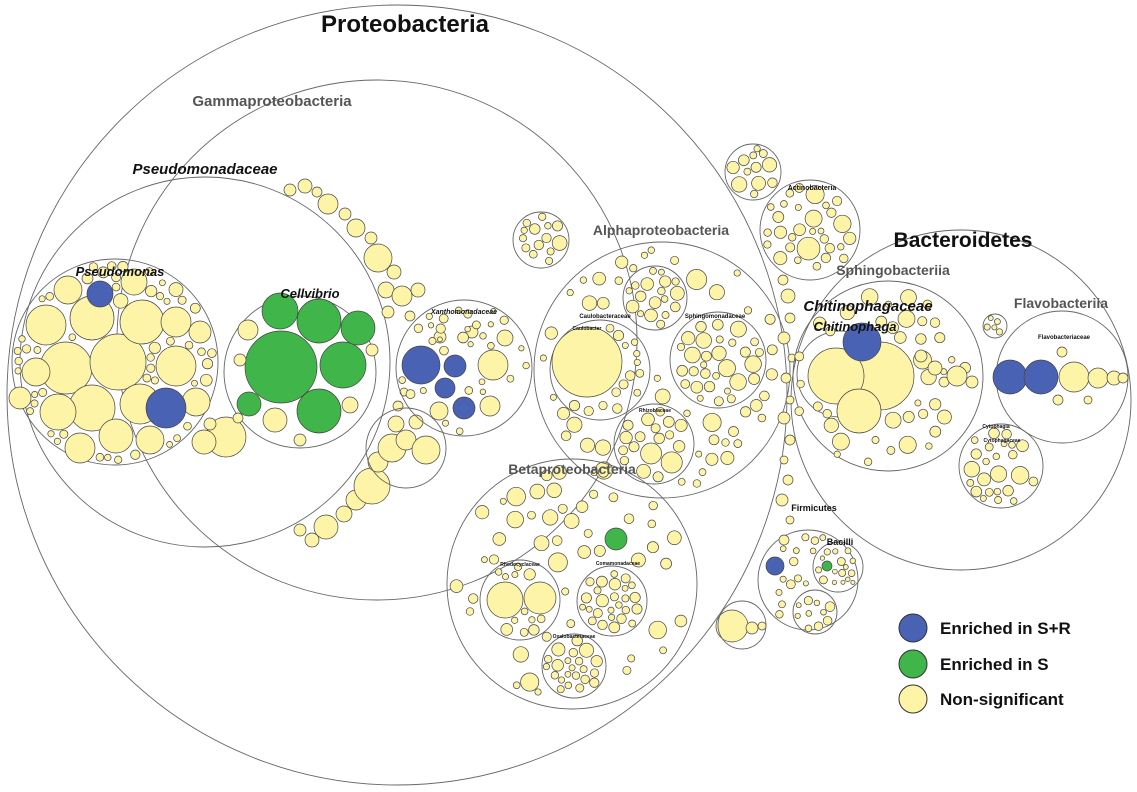 This screenshot has width=1137, height=792. Describe the element at coordinates (753, 172) in the screenshot. I see `actino-small-group-circle` at that location.